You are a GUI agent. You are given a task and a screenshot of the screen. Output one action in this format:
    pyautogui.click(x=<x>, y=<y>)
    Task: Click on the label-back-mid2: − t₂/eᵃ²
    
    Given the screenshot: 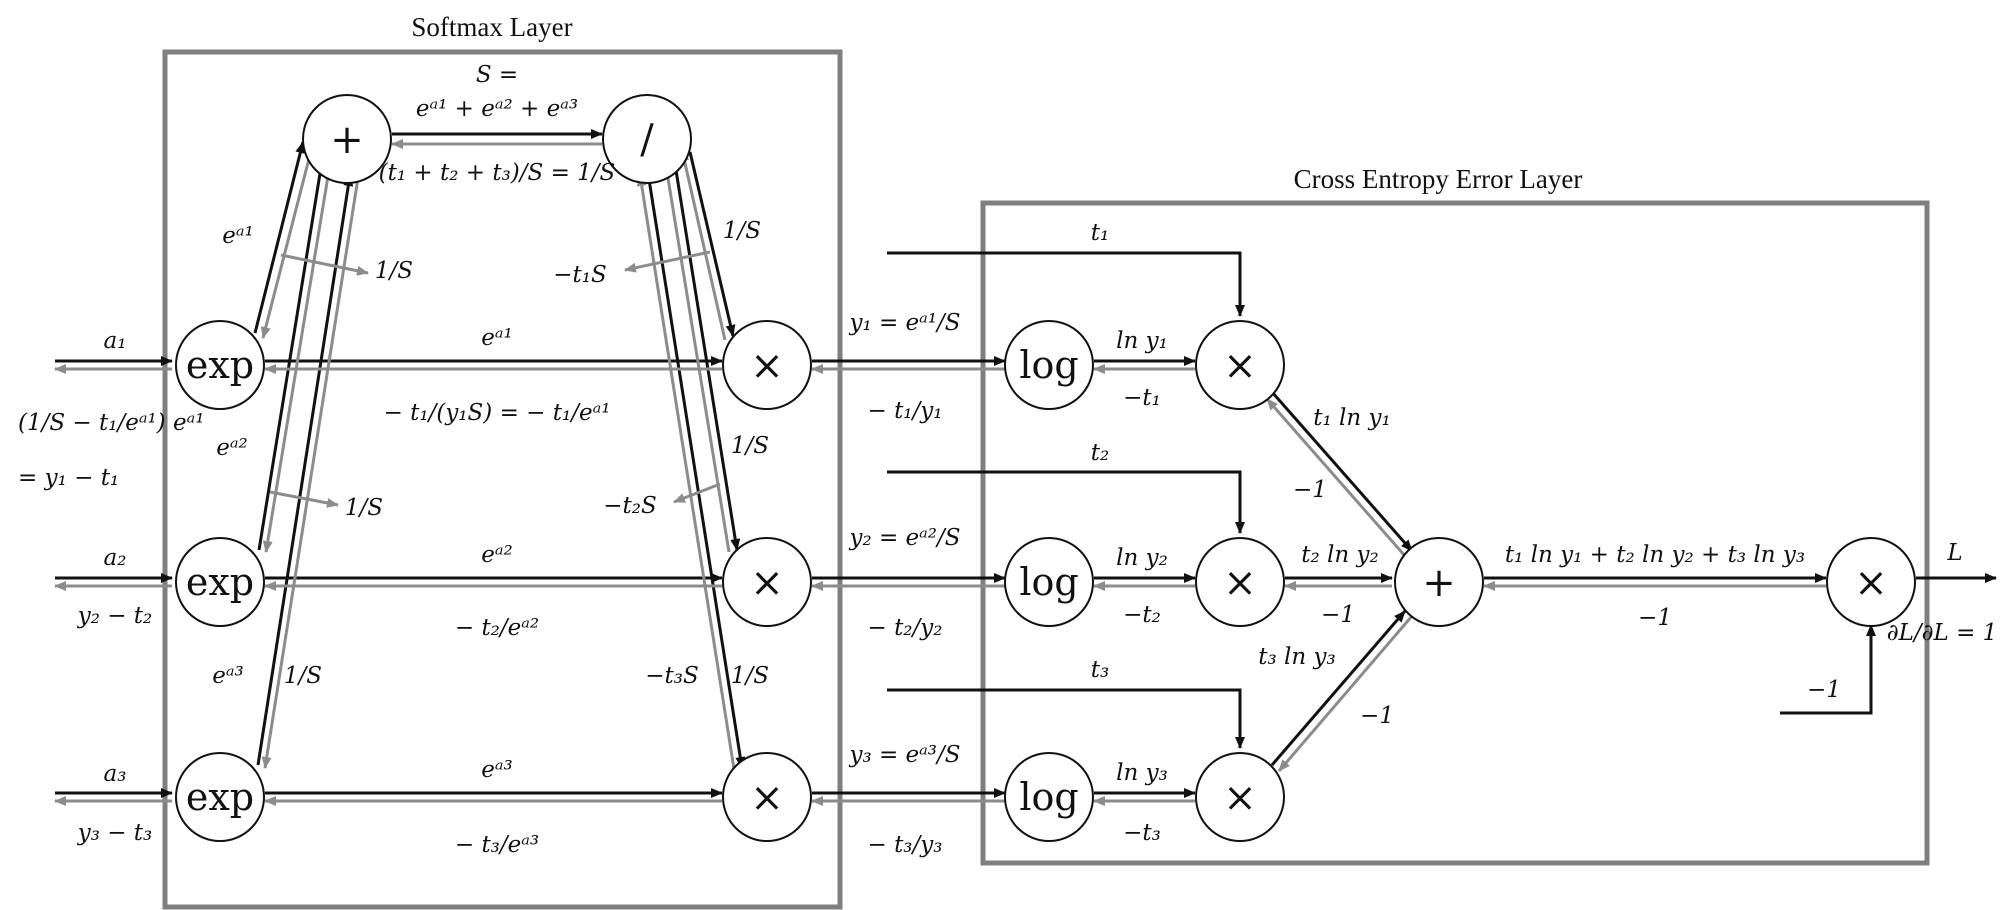 What is the action you would take?
    pyautogui.click(x=497, y=628)
    